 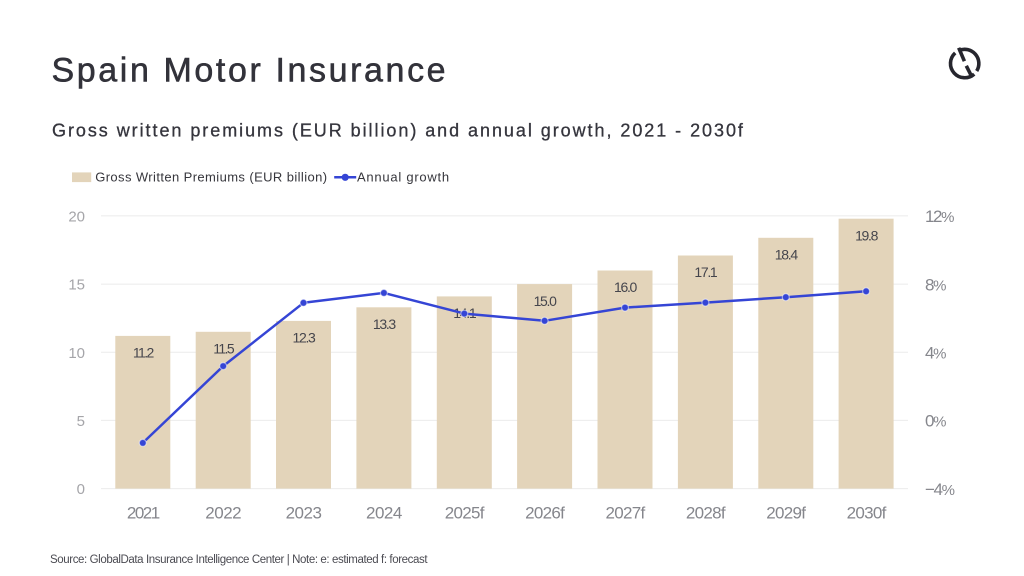 What do you see at coordinates (304, 338) in the screenshot?
I see `svg-text: 12.3` at bounding box center [304, 338].